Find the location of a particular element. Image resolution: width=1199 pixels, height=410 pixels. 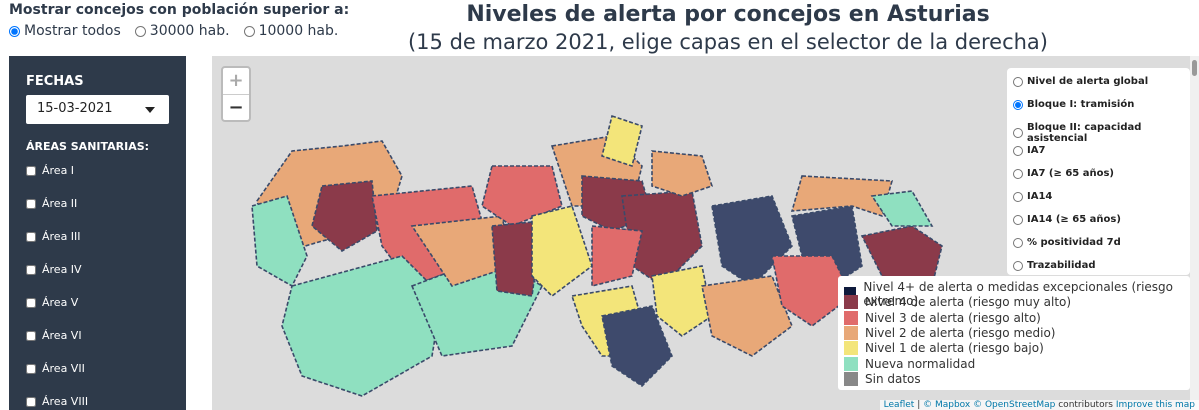

area-text: Área VI is located at coordinates (62, 335).